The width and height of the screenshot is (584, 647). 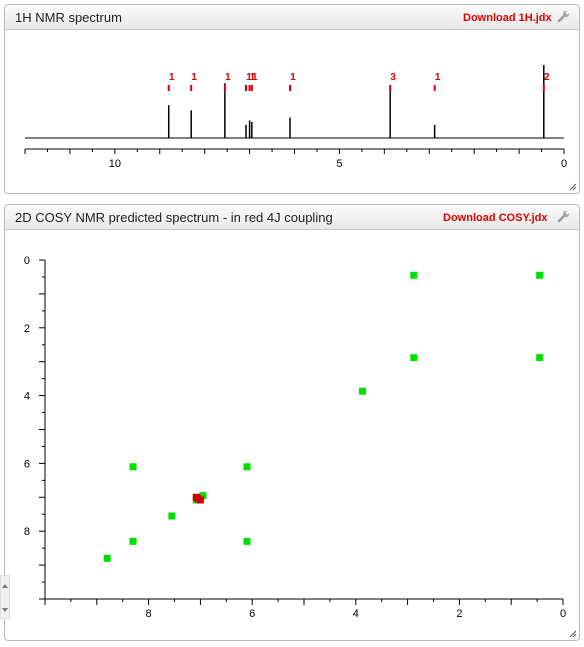 I want to click on x-tick-label: 2, so click(x=459, y=614).